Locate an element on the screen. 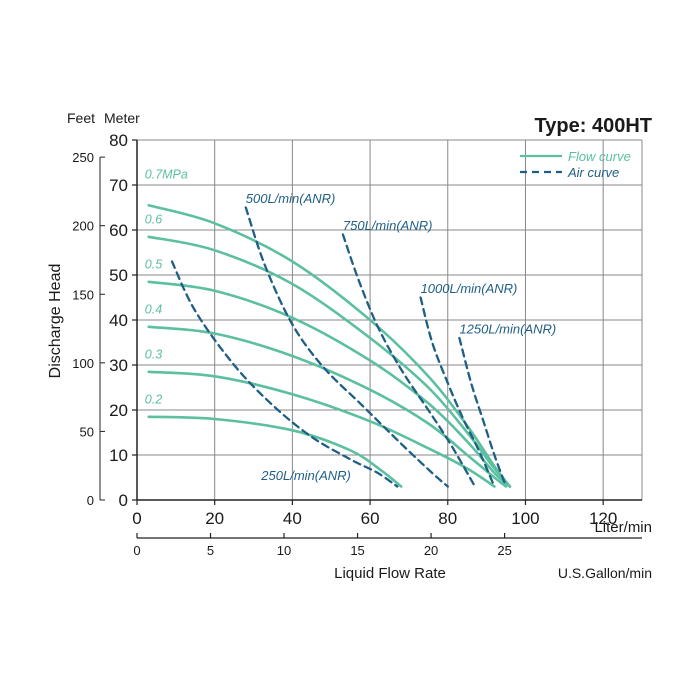 This screenshot has height=700, width=700. feet-tick-label: 100 is located at coordinates (83, 363).